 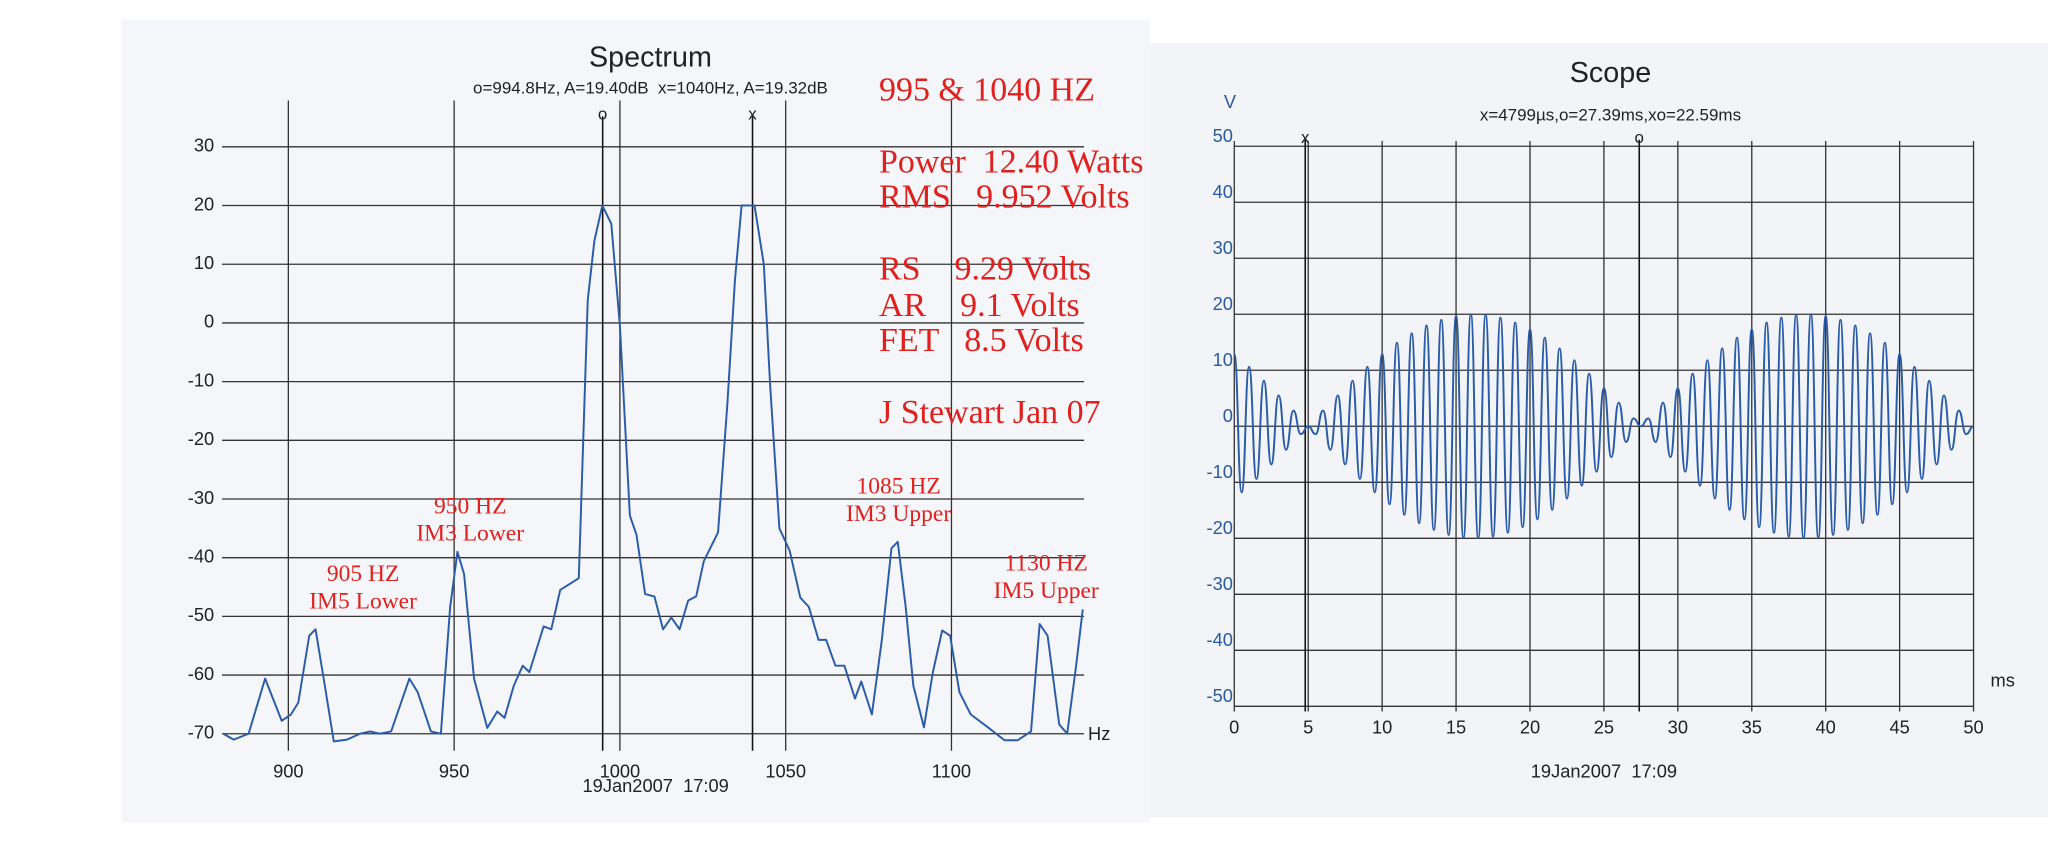 What do you see at coordinates (201, 732) in the screenshot?
I see `y-tick-label: -70` at bounding box center [201, 732].